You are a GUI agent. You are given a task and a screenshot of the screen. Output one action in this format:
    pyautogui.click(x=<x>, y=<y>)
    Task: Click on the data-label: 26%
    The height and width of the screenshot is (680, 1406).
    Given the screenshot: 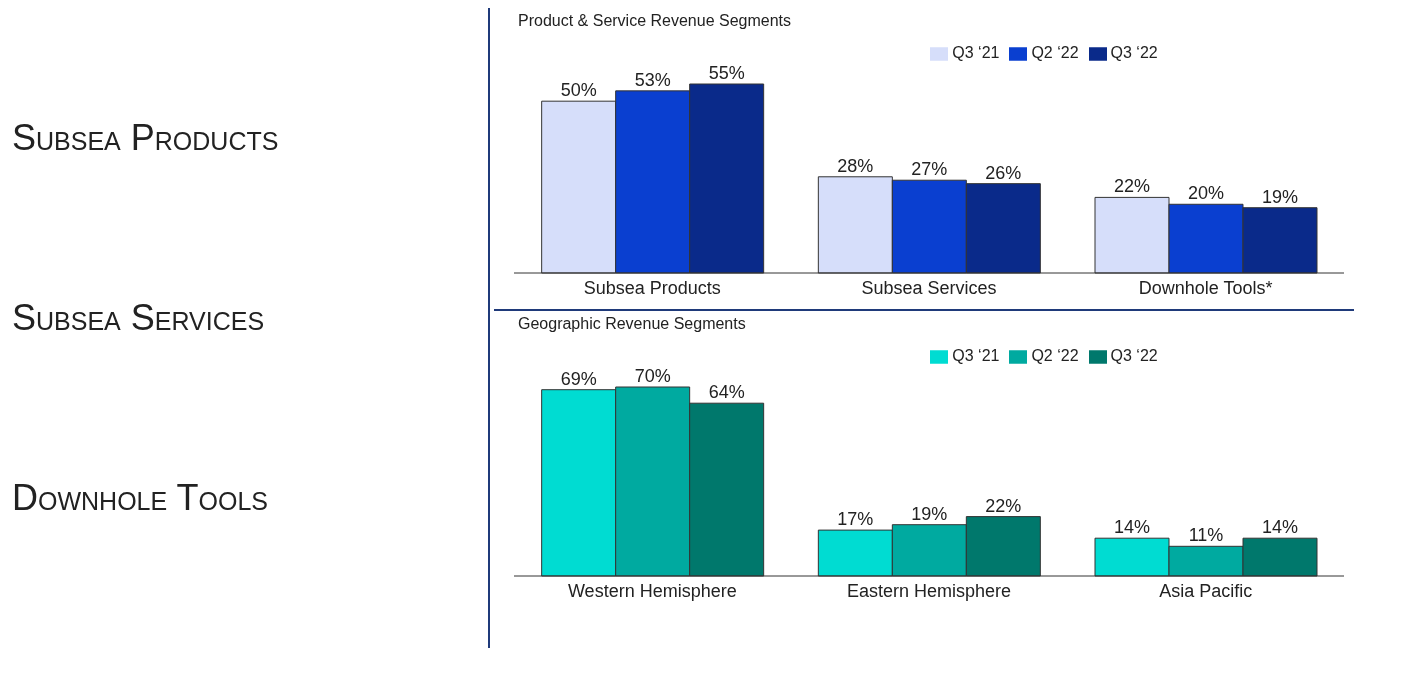 What is the action you would take?
    pyautogui.click(x=1003, y=172)
    